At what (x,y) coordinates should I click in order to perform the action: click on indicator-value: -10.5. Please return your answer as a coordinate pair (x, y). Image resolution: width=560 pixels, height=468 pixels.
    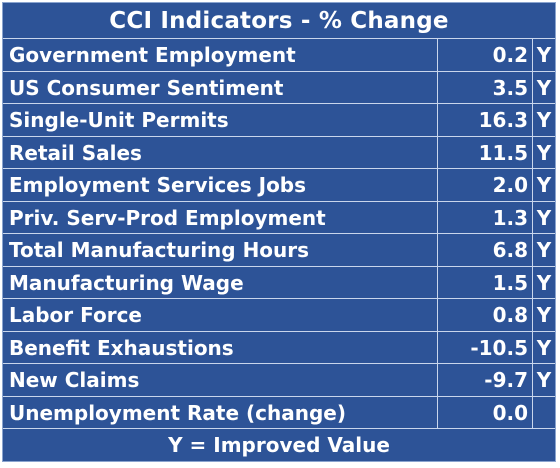
    Looking at the image, I should click on (484, 347).